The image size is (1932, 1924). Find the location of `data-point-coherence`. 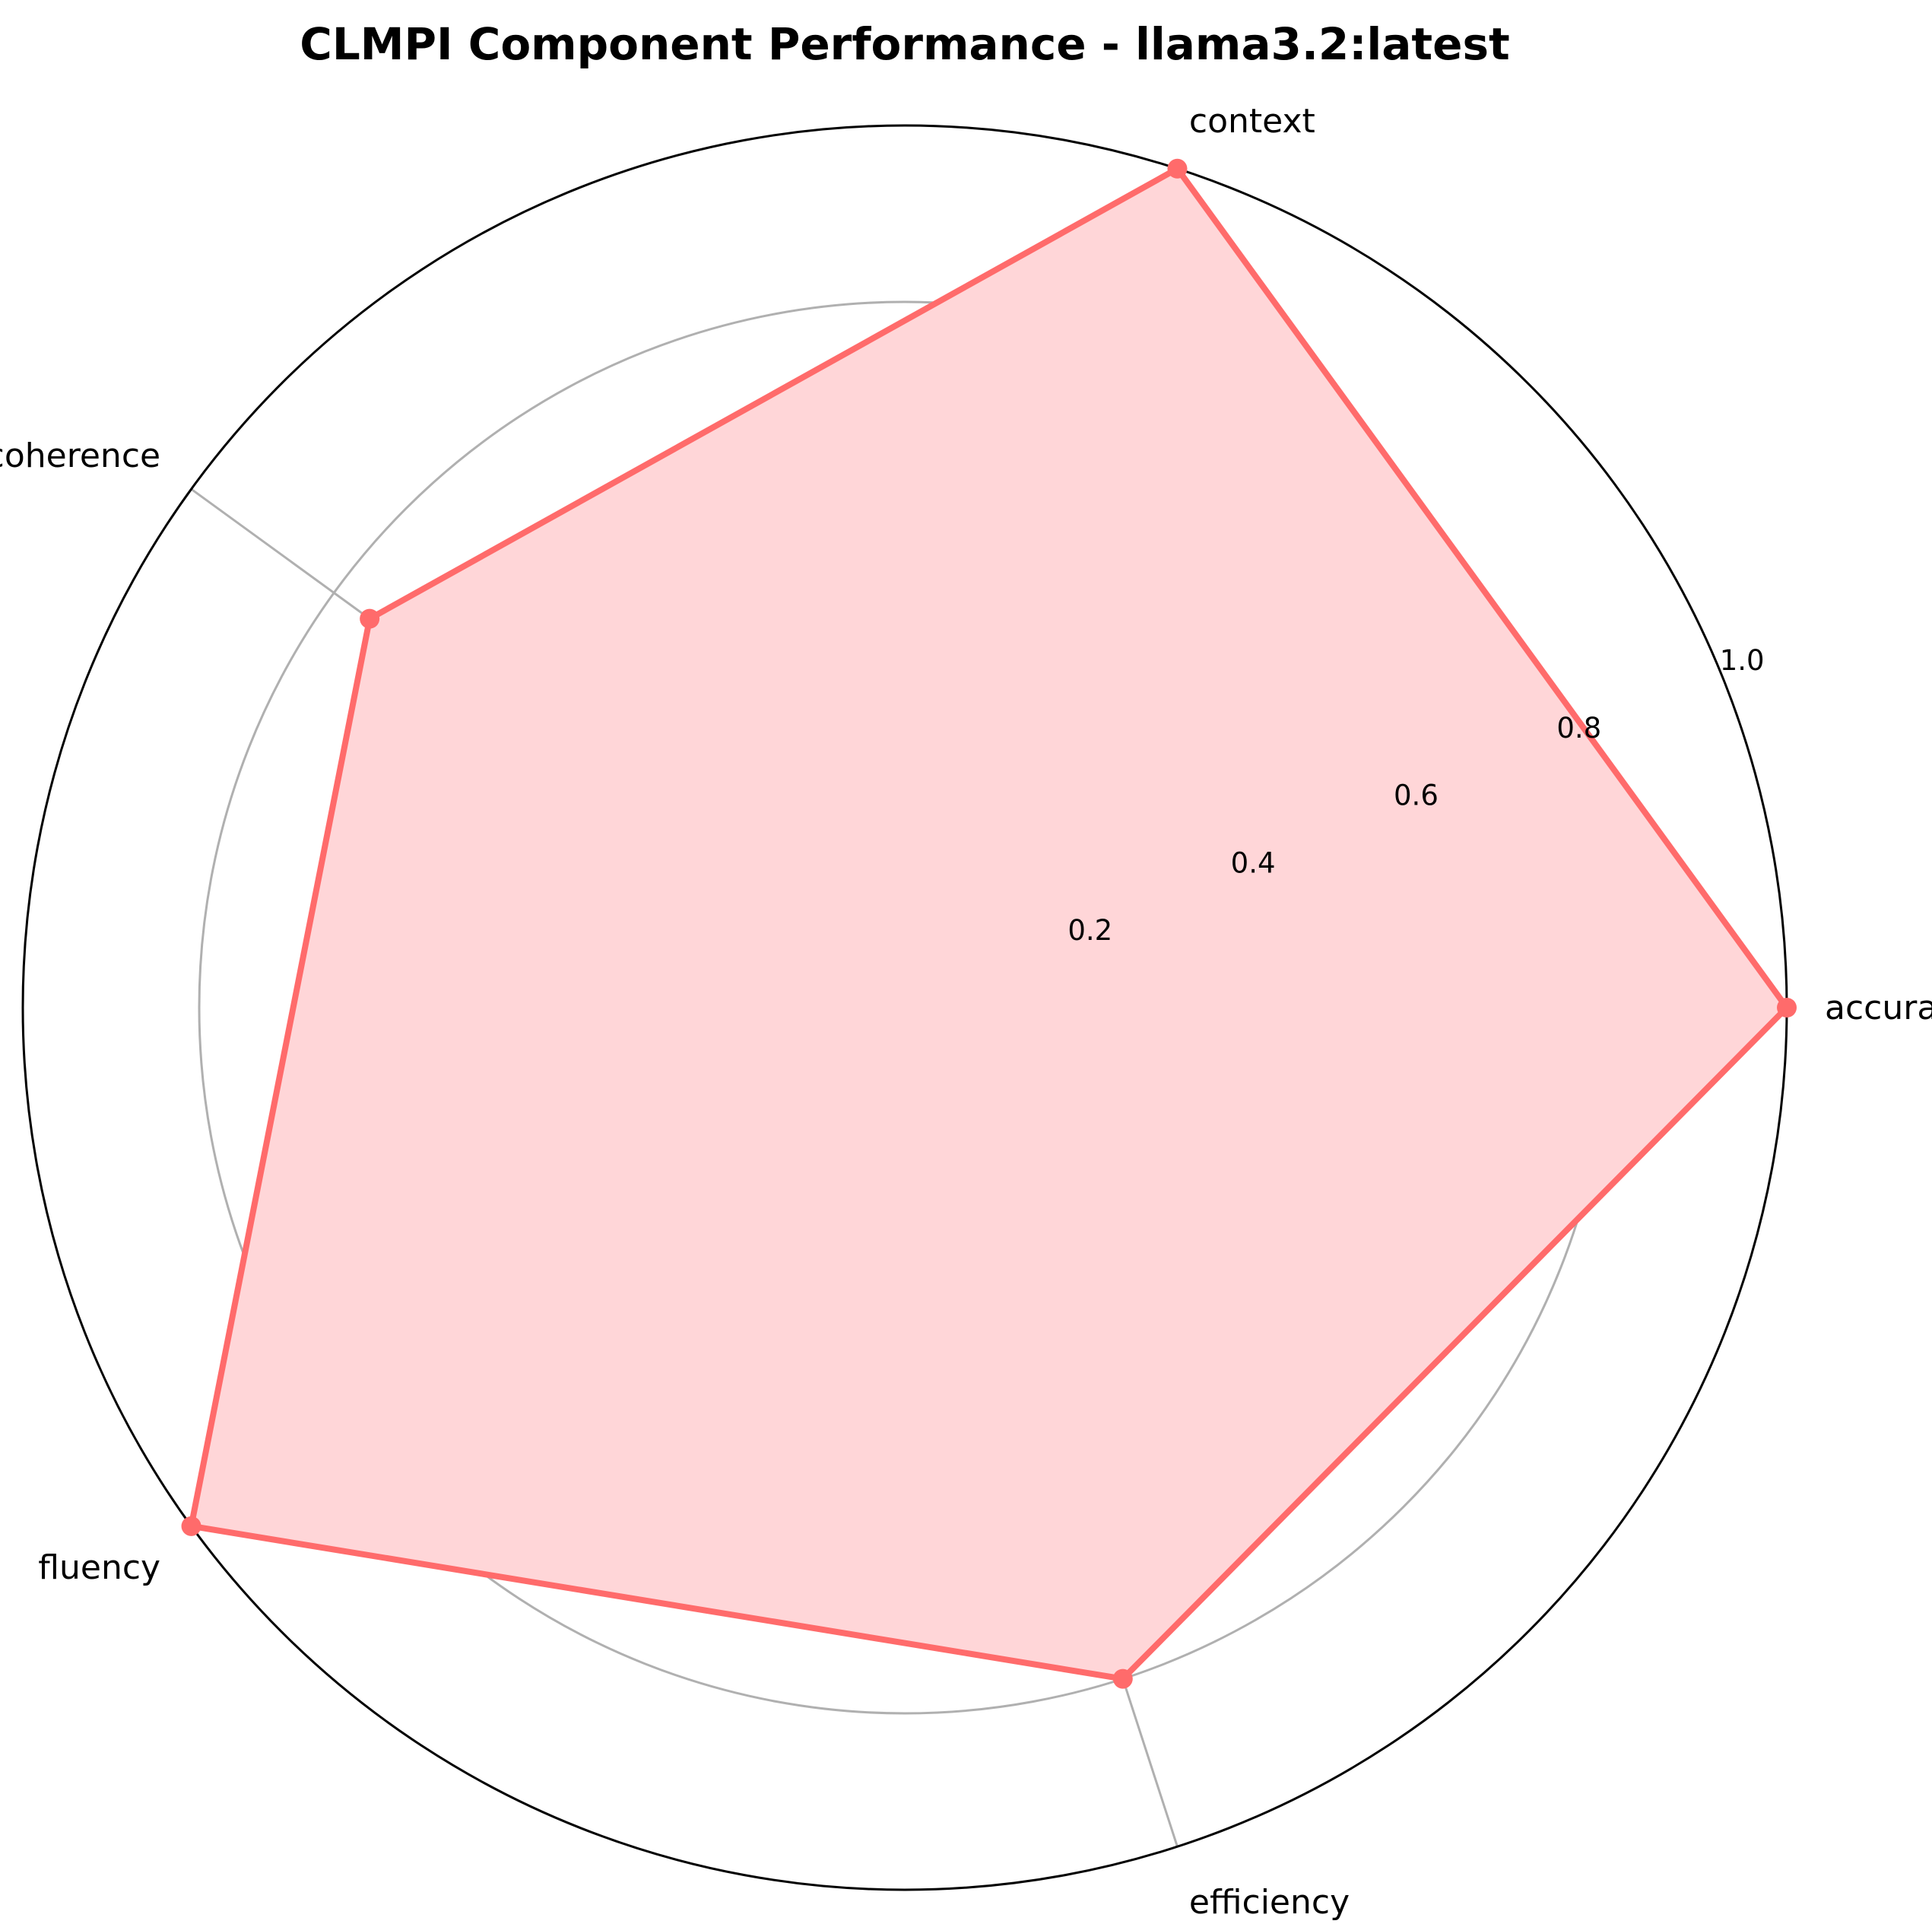

data-point-coherence is located at coordinates (370, 619).